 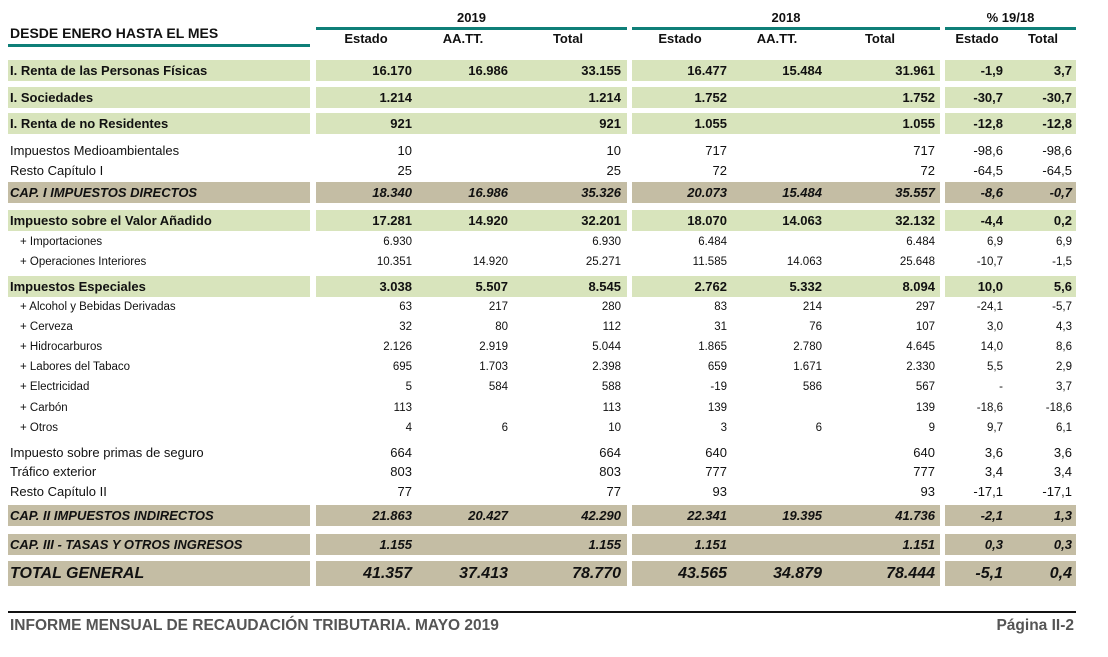 I want to click on cell-total-2018: 32.132, so click(x=915, y=220).